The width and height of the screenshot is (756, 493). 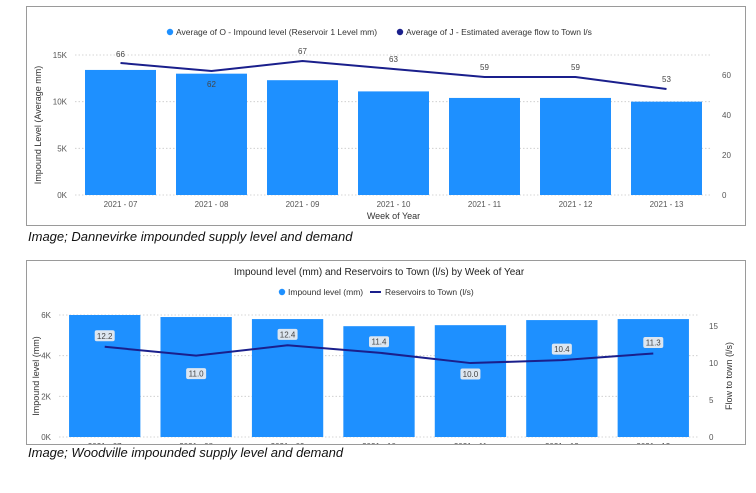 What do you see at coordinates (726, 115) in the screenshot?
I see `y2-tick-label: 40` at bounding box center [726, 115].